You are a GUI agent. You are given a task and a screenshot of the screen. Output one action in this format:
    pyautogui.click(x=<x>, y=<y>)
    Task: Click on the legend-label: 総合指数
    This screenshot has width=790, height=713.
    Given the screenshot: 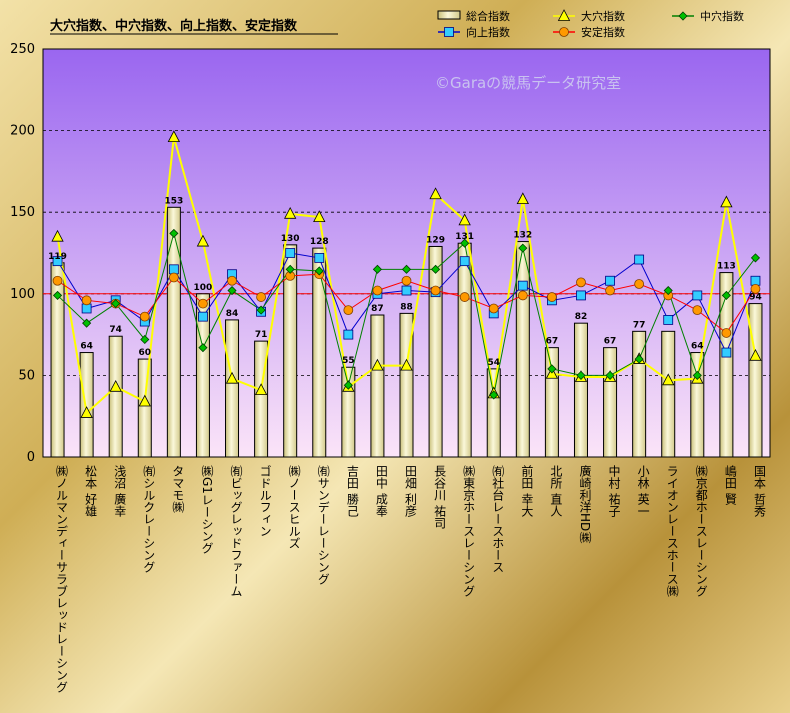 What is the action you would take?
    pyautogui.click(x=488, y=16)
    